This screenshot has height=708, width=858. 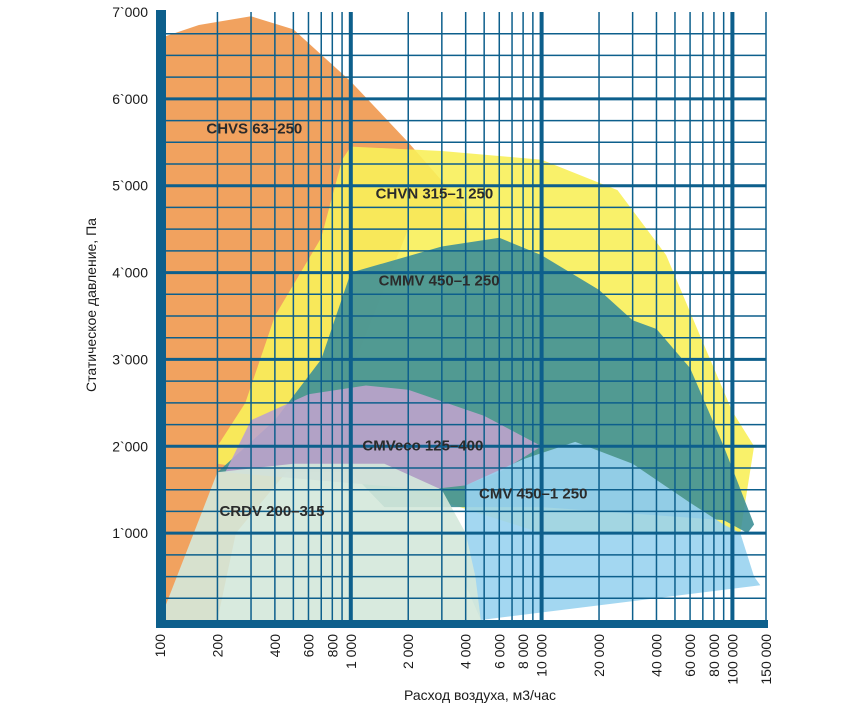 I want to click on x-tick-label: 100, so click(x=160, y=646).